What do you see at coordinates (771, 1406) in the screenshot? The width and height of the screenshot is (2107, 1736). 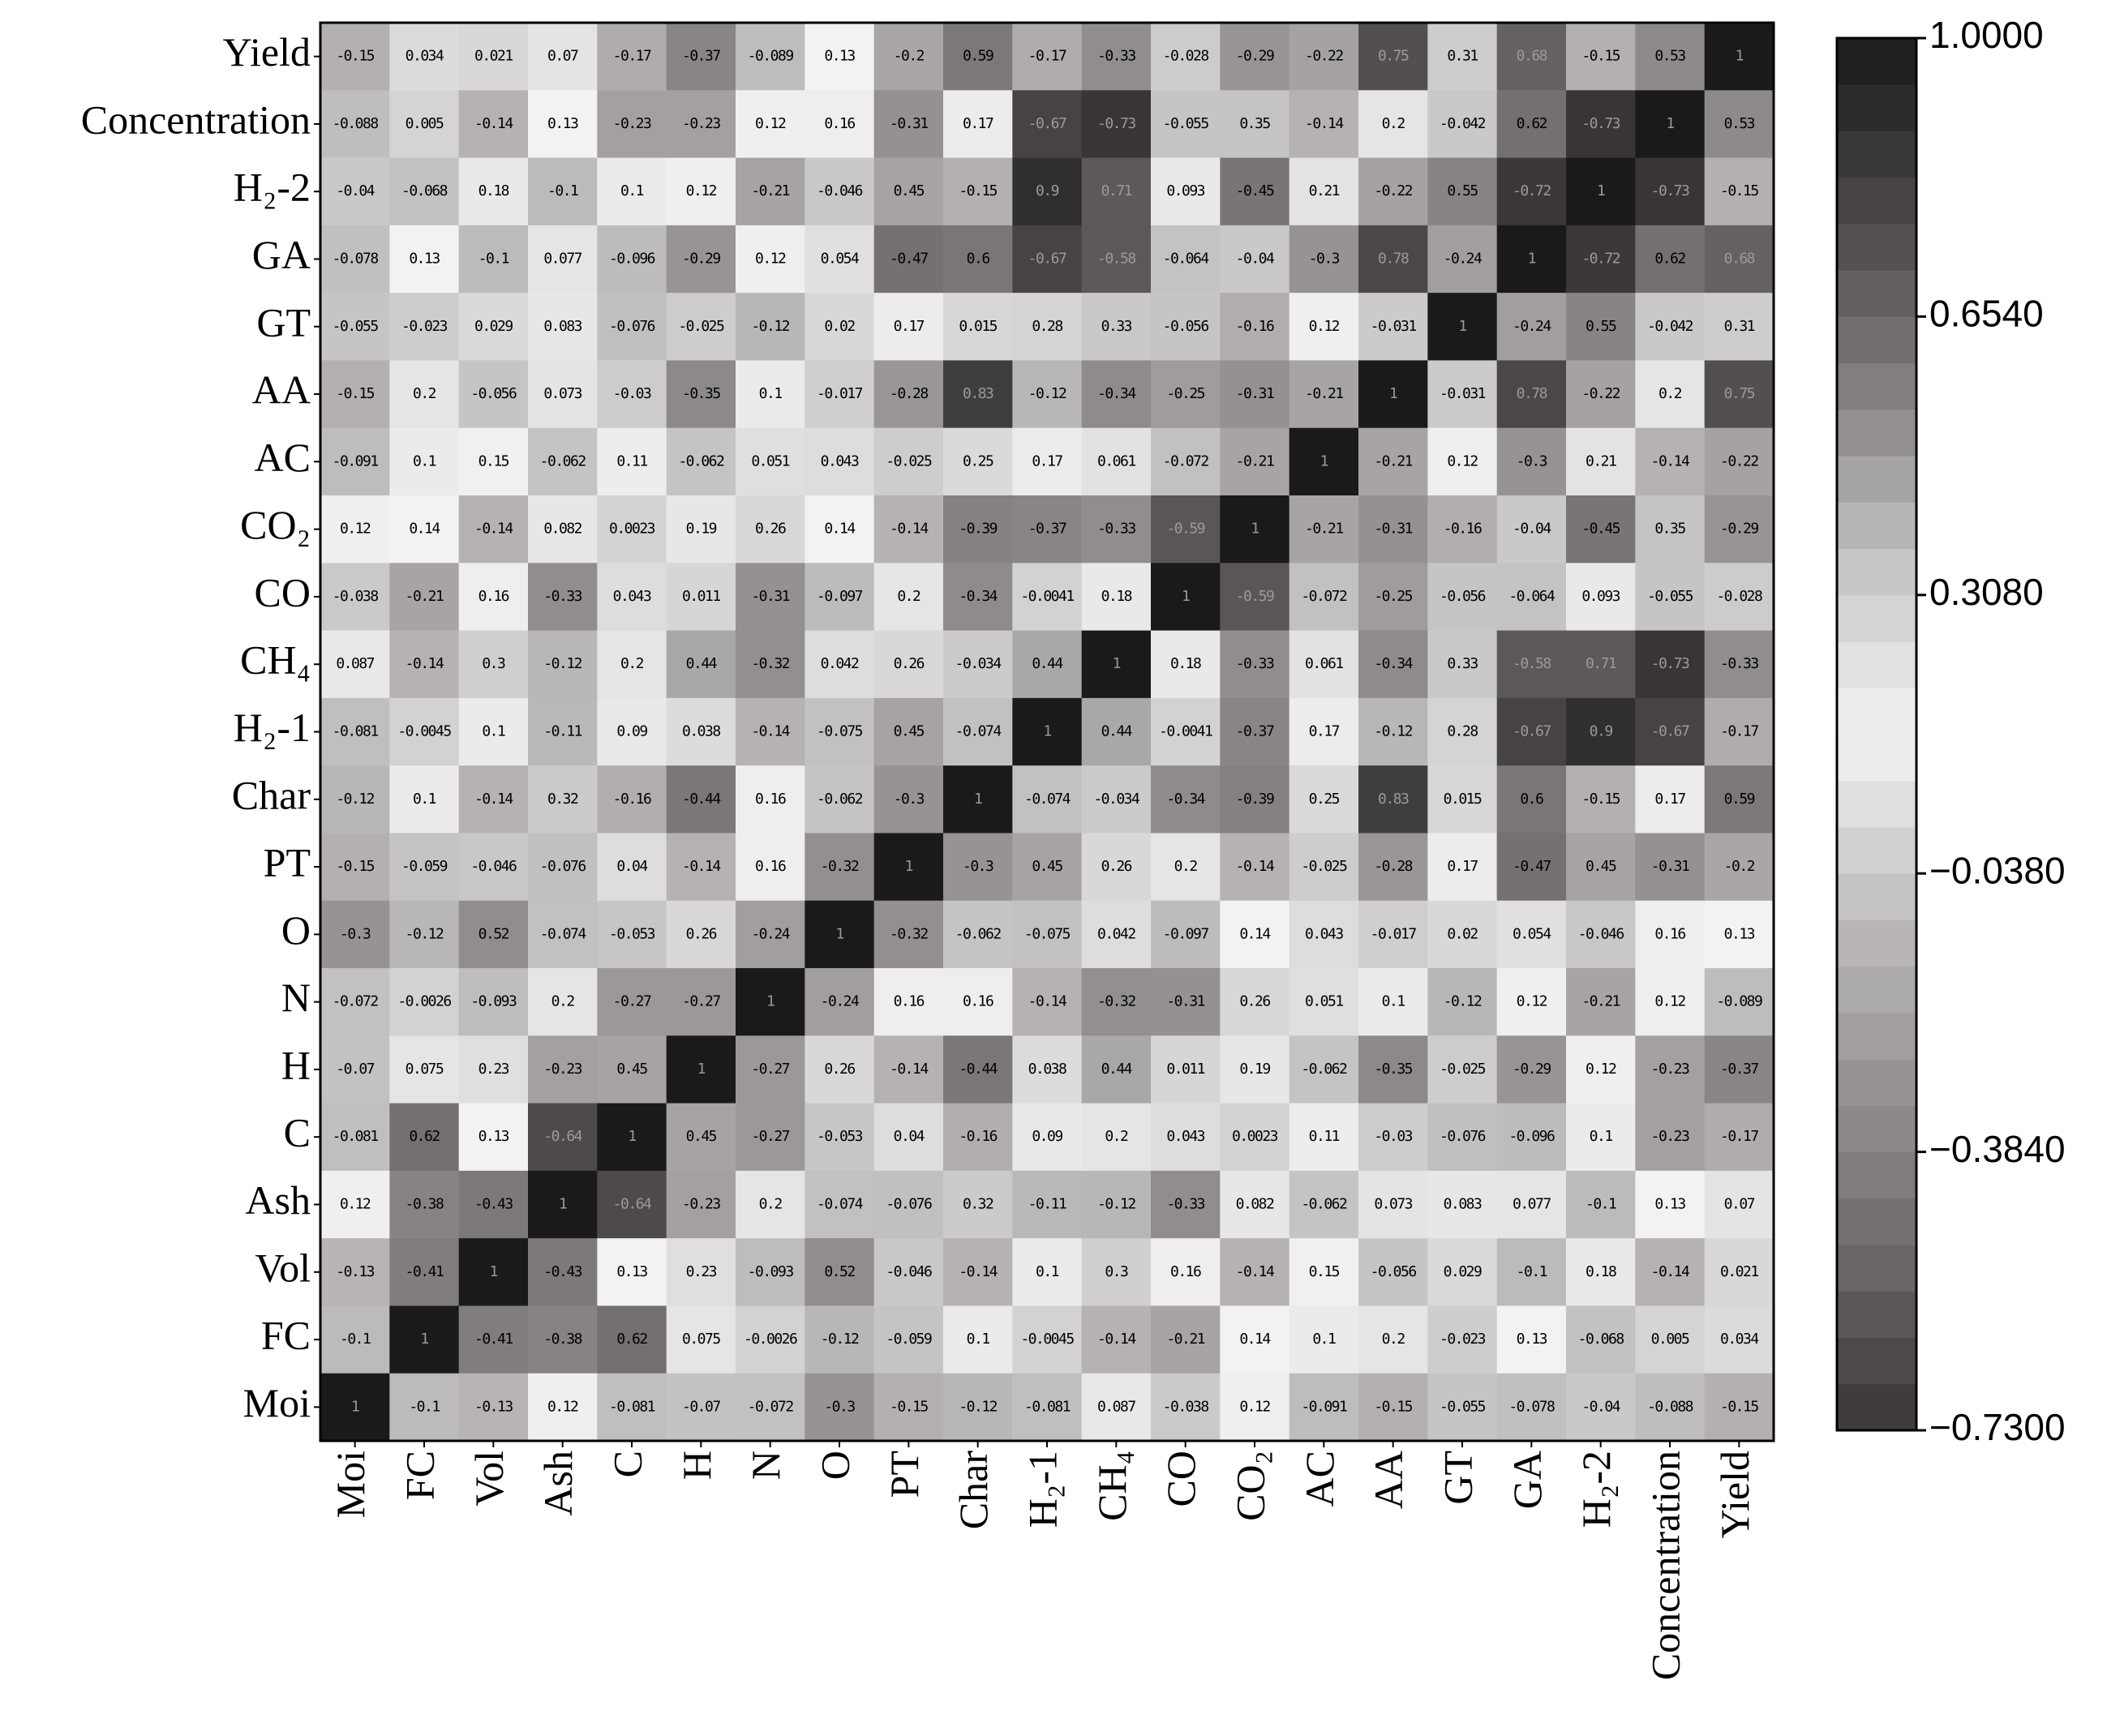 I see `cell-label: -0.072` at bounding box center [771, 1406].